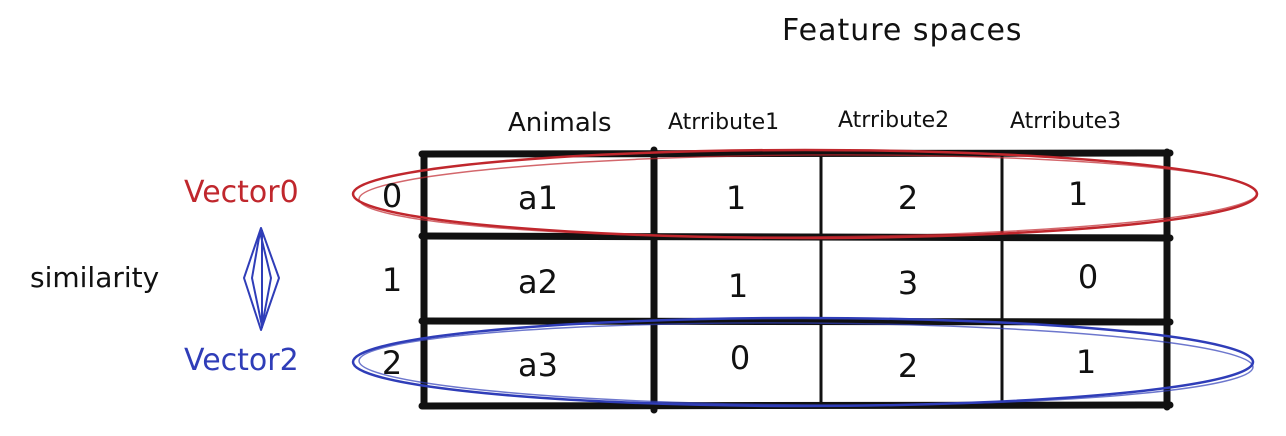  I want to click on vector2-label: Vector2, so click(241, 360).